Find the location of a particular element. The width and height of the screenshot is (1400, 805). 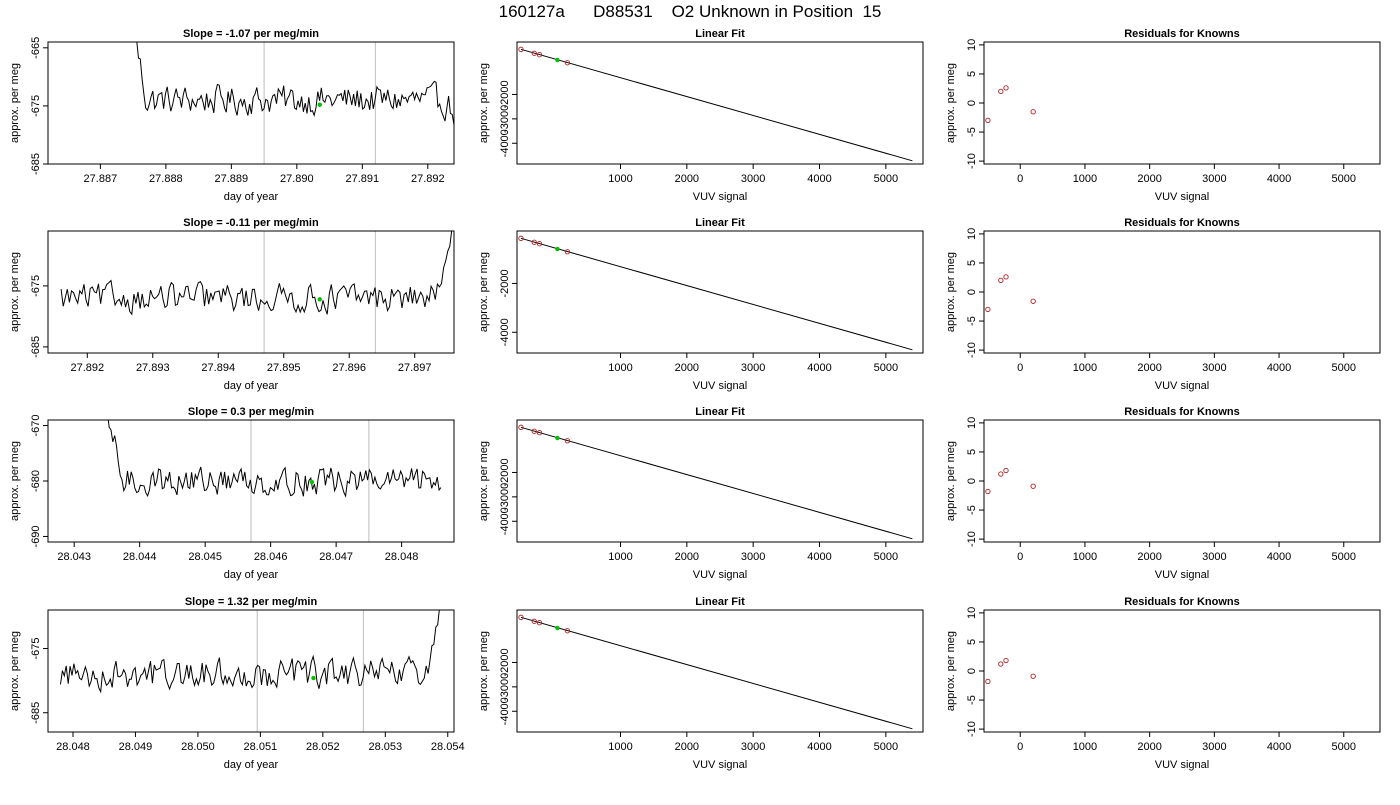

panel-title: Residuals for Knowns is located at coordinates (1182, 412).